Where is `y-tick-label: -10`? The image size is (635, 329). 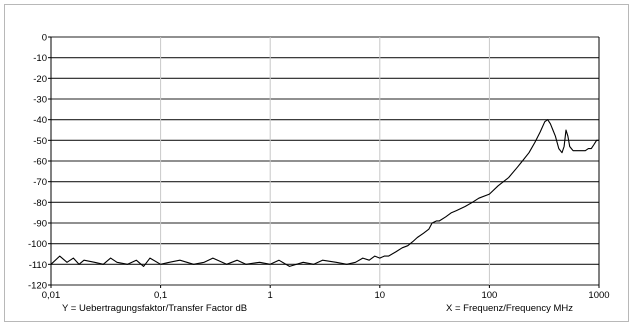 y-tick-label: -10 is located at coordinates (40, 58).